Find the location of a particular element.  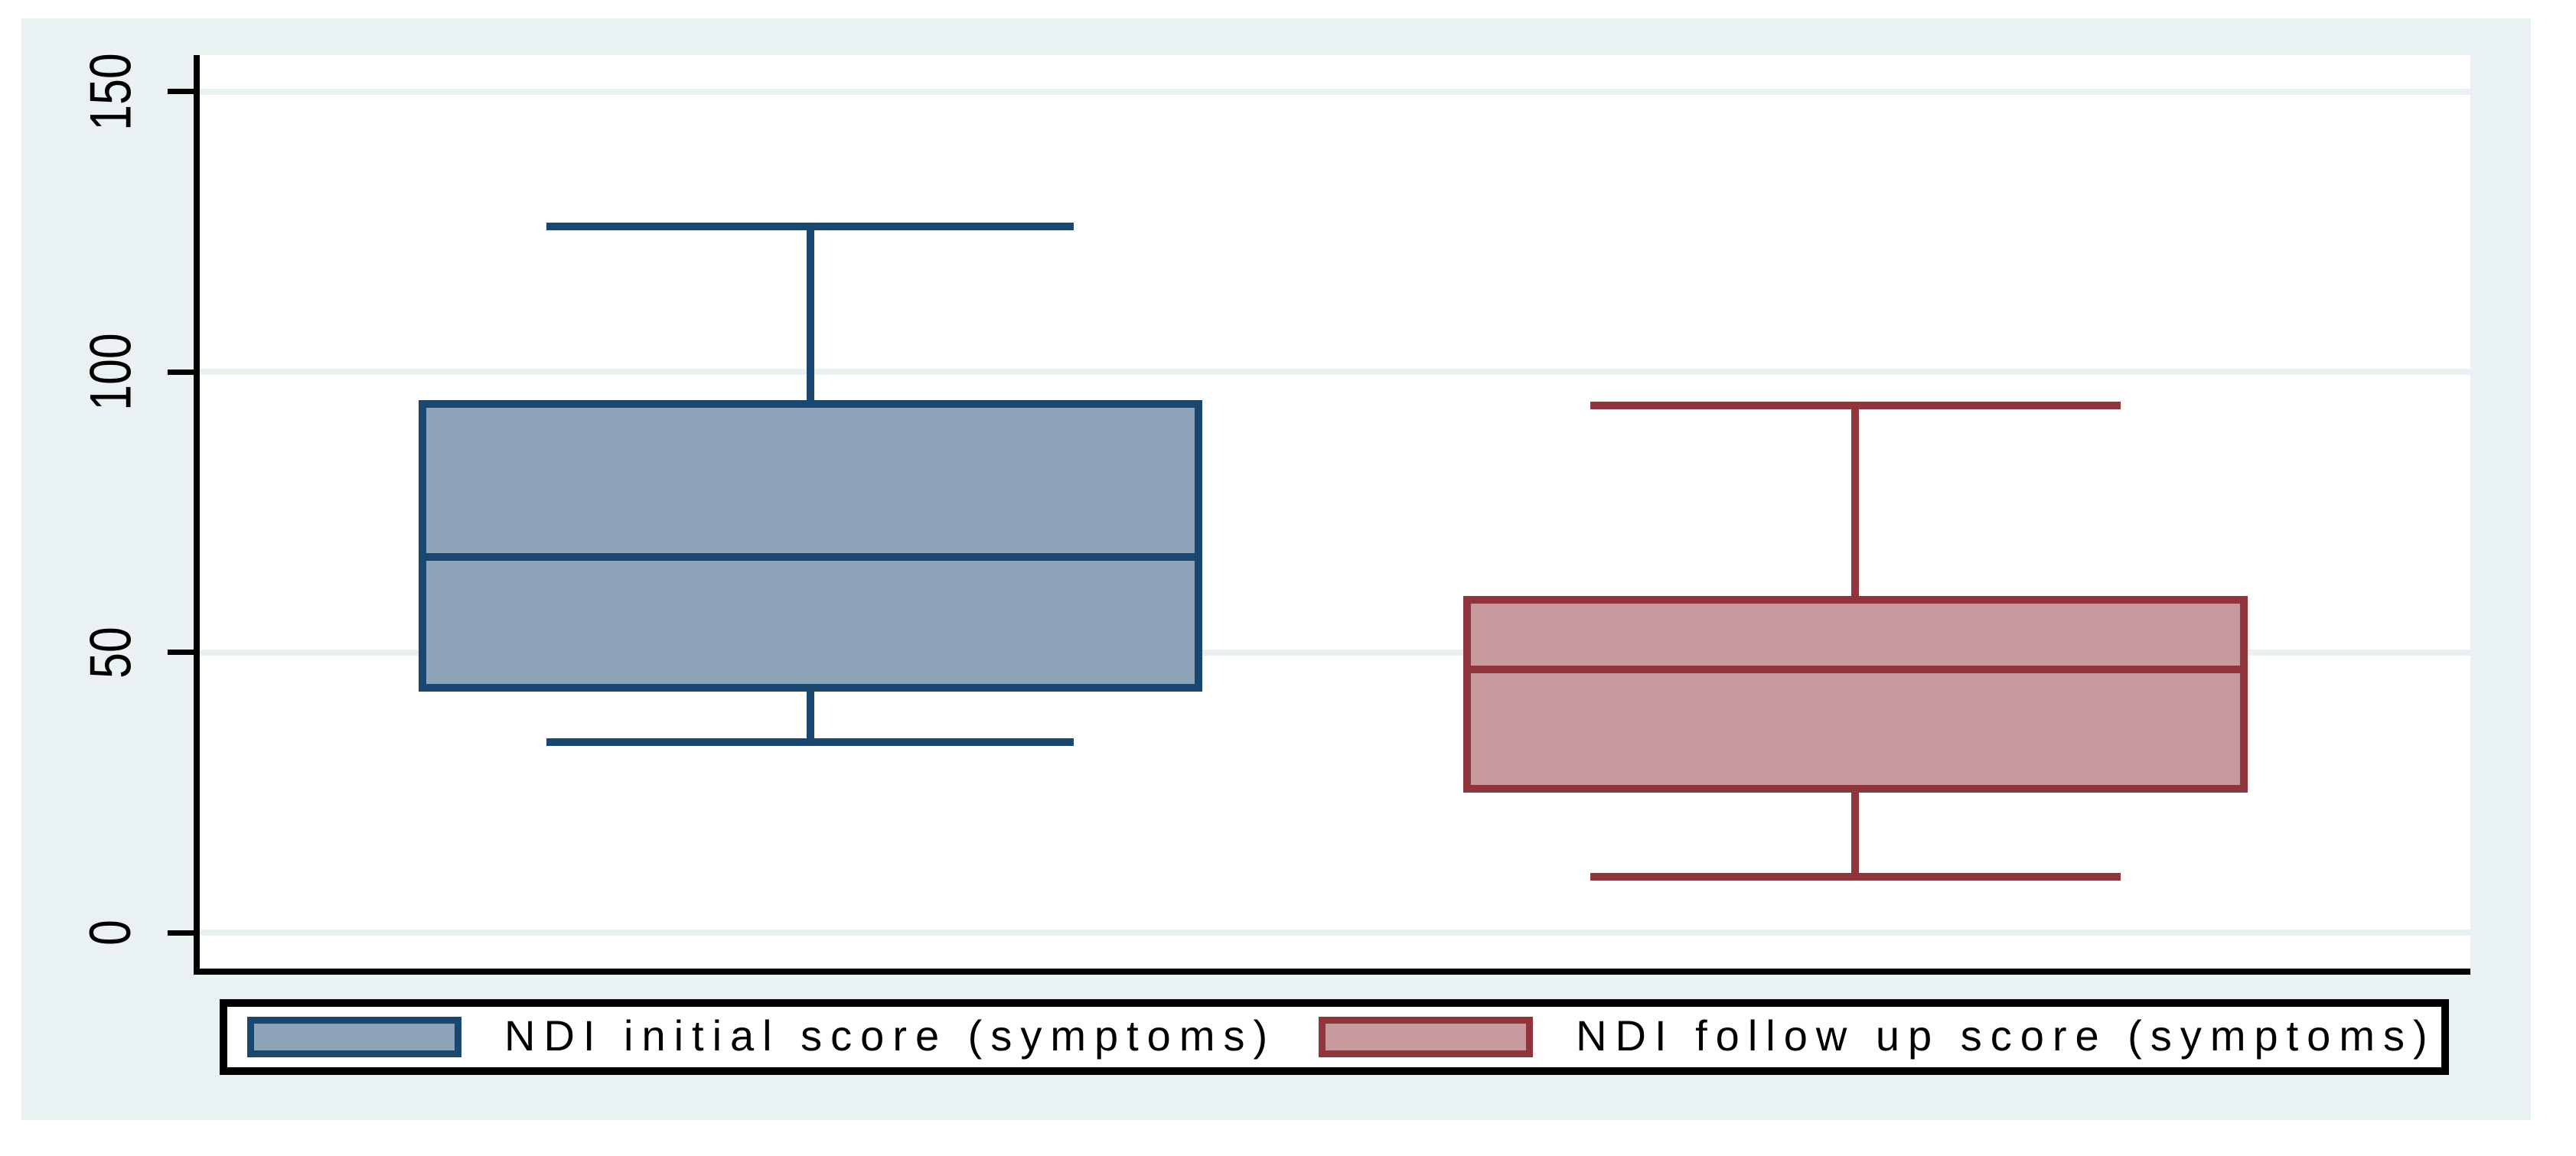

whisker-upper-cap-followup is located at coordinates (1855, 406).